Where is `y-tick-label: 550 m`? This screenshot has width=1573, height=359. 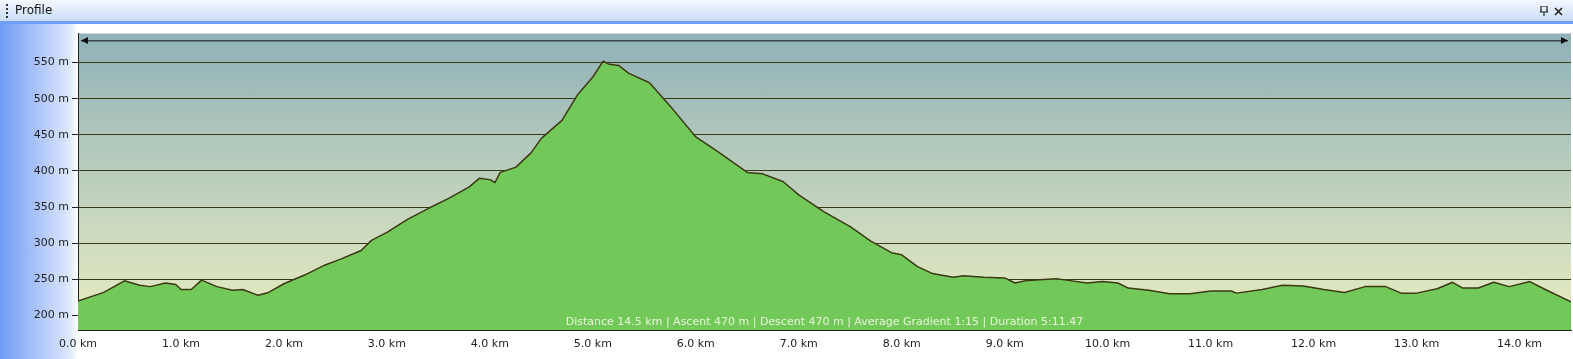
y-tick-label: 550 m is located at coordinates (51, 62).